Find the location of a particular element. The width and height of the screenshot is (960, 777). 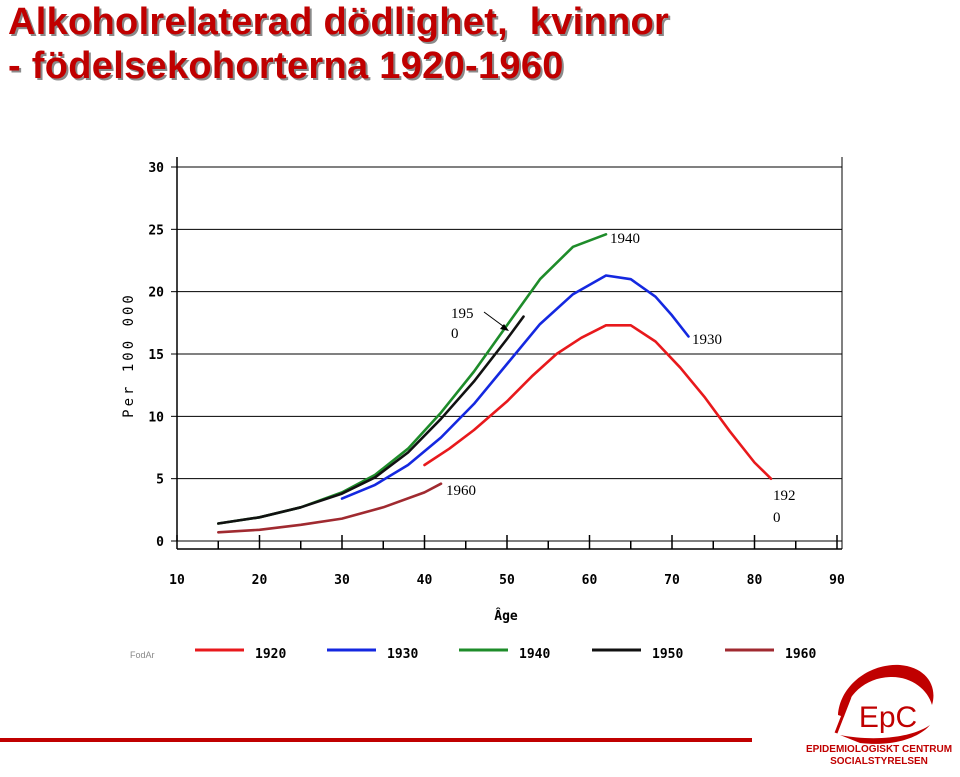

annotation-1960: 1960 is located at coordinates (461, 491).